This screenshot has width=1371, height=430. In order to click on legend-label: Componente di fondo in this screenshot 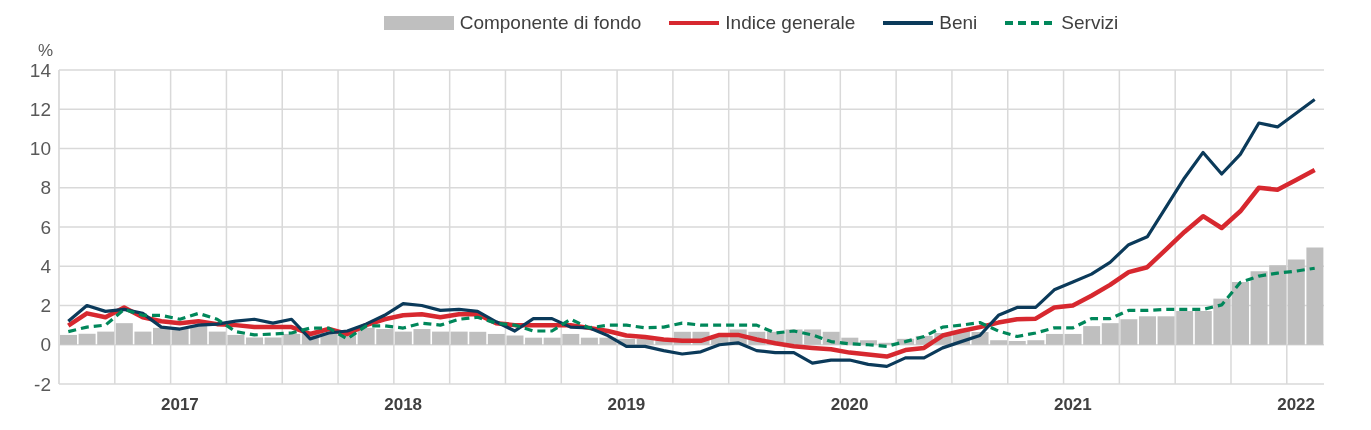, I will do `click(550, 23)`.